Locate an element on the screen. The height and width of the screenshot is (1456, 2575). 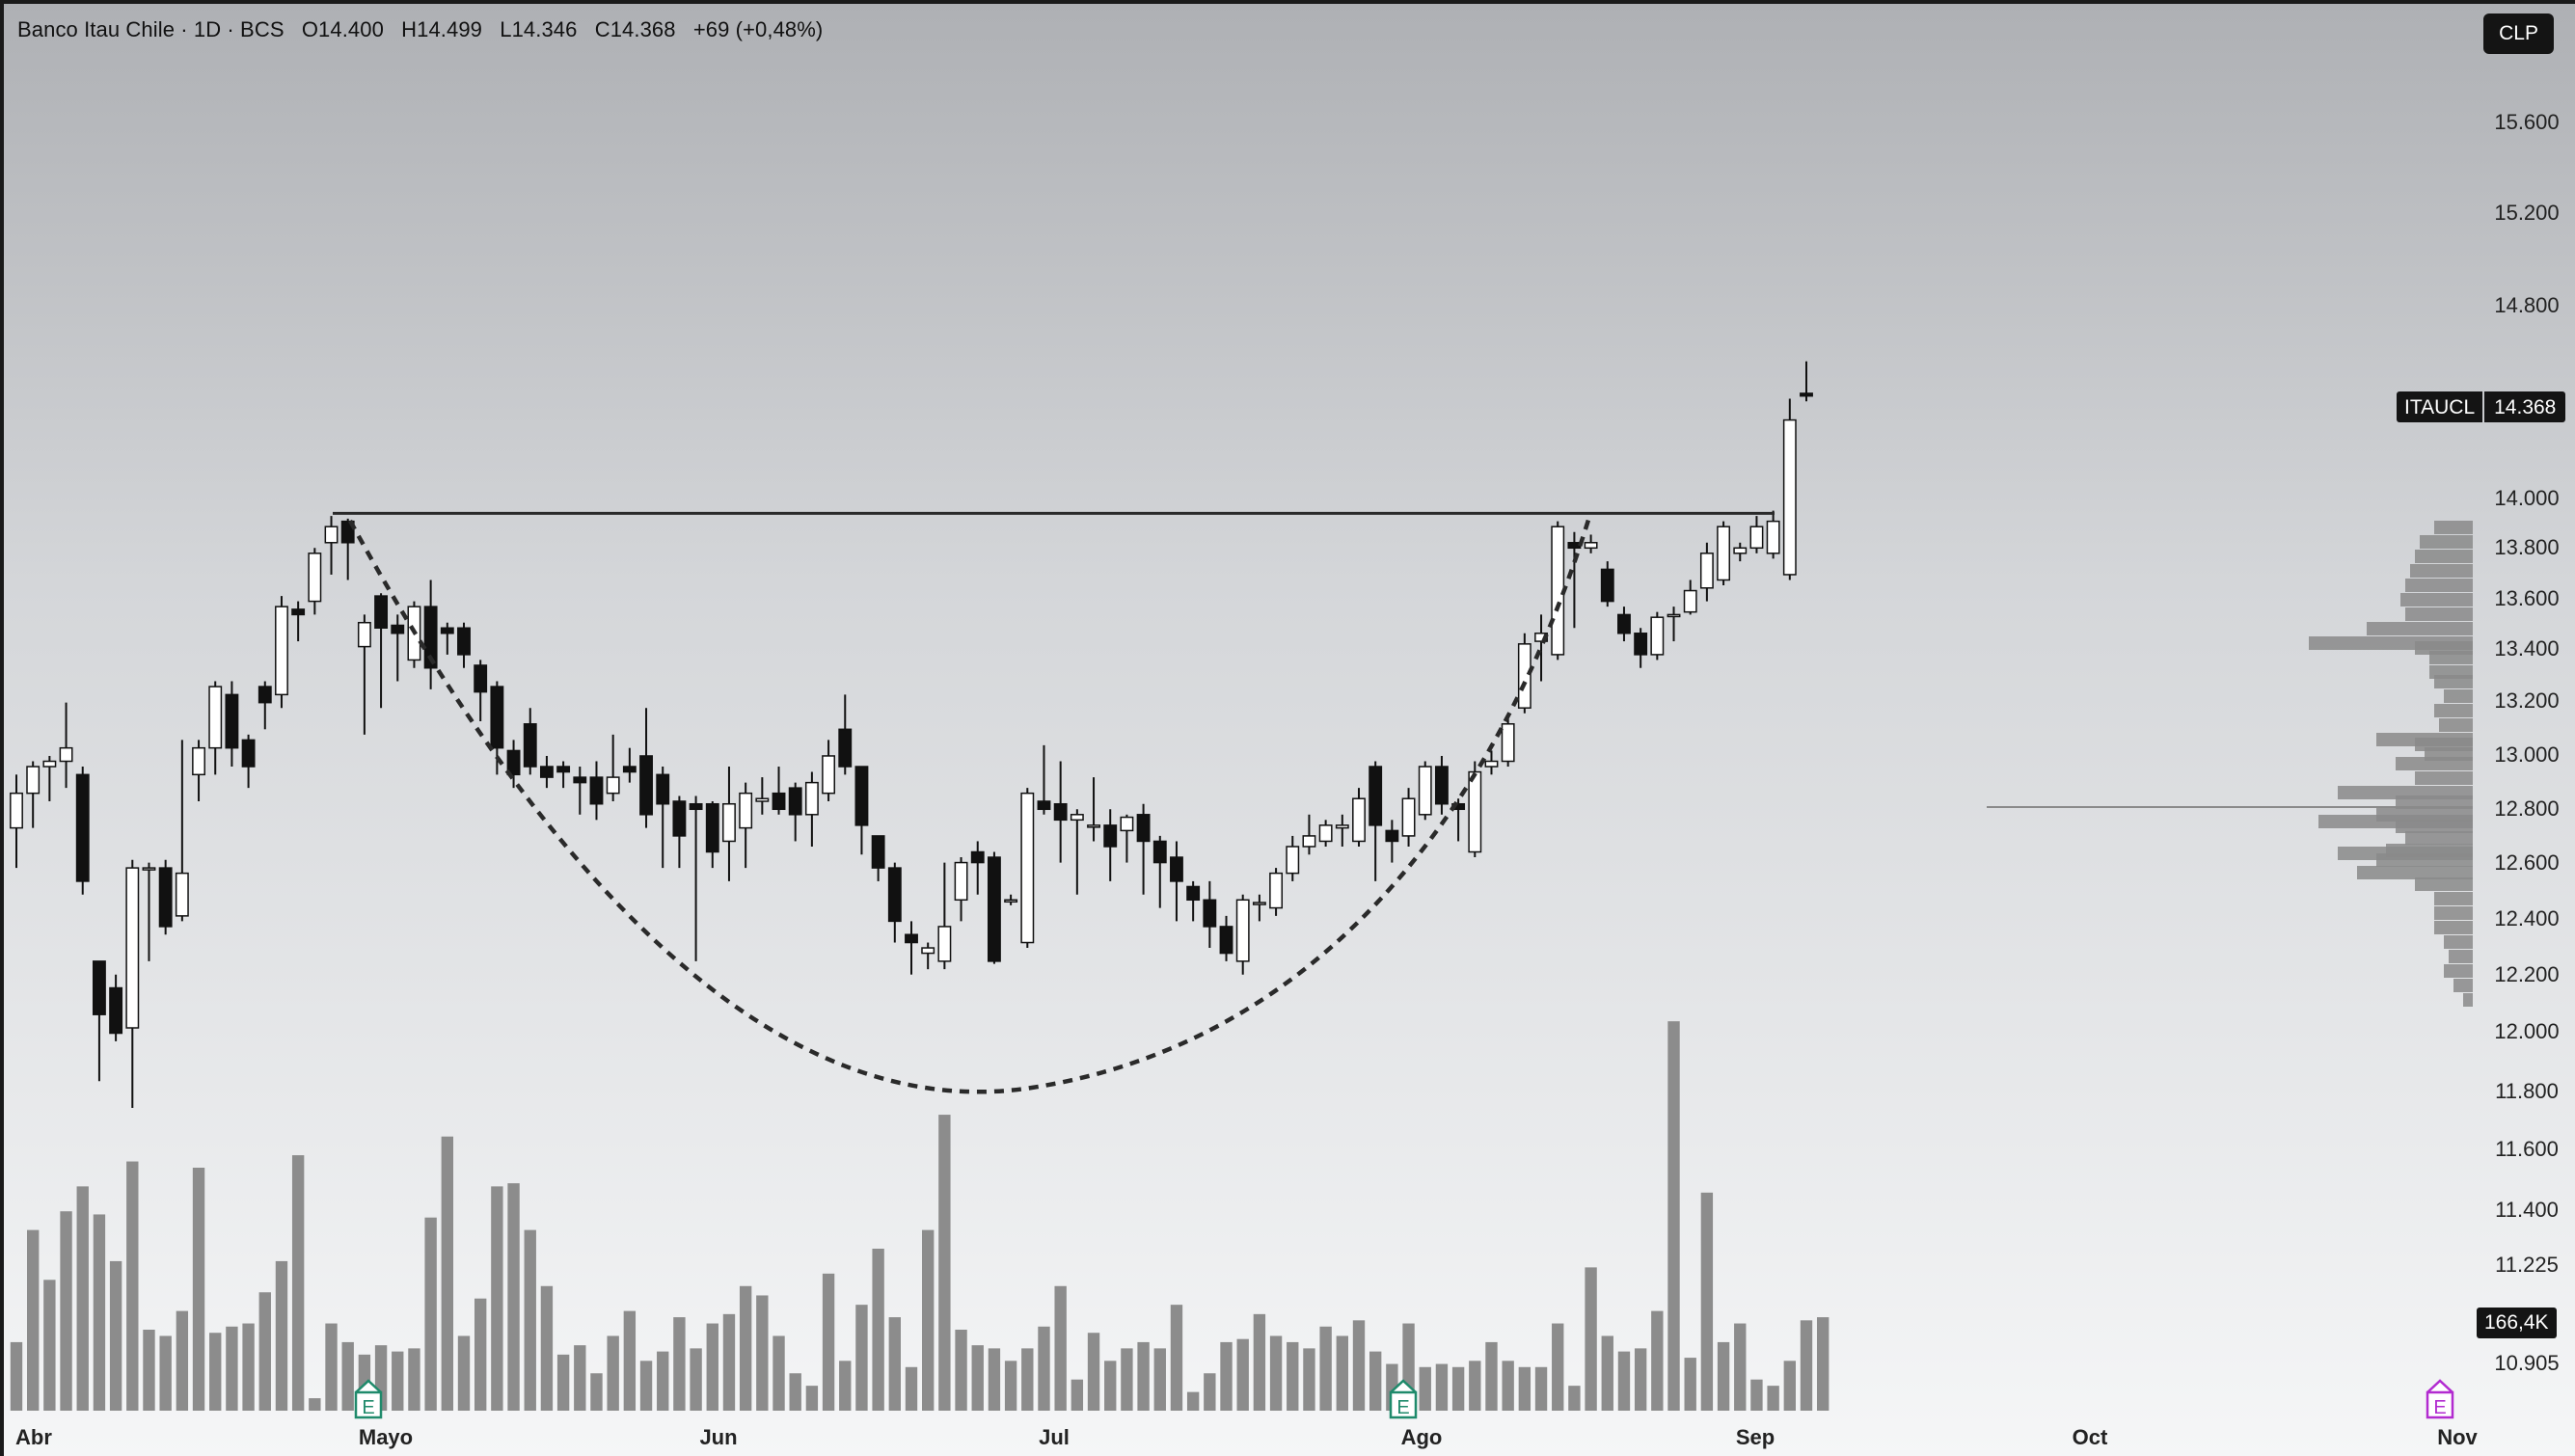
last-price-tag: ITAUCL 14.368 is located at coordinates (2481, 406).